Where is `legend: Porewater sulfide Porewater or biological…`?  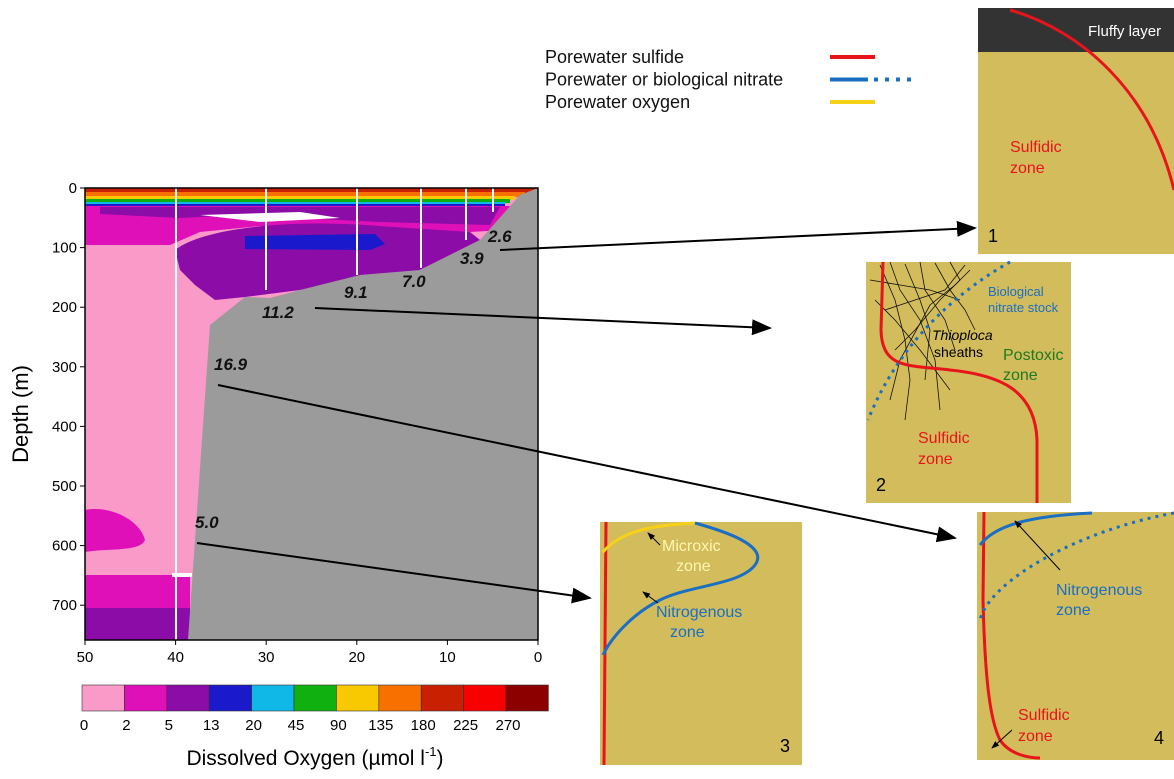 legend: Porewater sulfide Porewater or biological… is located at coordinates (730, 79).